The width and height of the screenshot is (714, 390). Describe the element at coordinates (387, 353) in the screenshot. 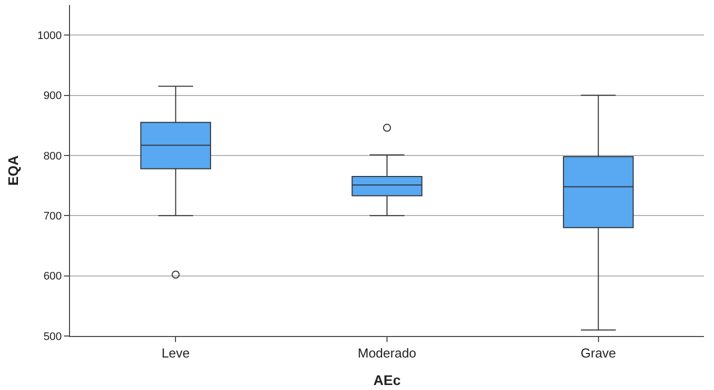

I see `x-tick-label: Moderado` at that location.